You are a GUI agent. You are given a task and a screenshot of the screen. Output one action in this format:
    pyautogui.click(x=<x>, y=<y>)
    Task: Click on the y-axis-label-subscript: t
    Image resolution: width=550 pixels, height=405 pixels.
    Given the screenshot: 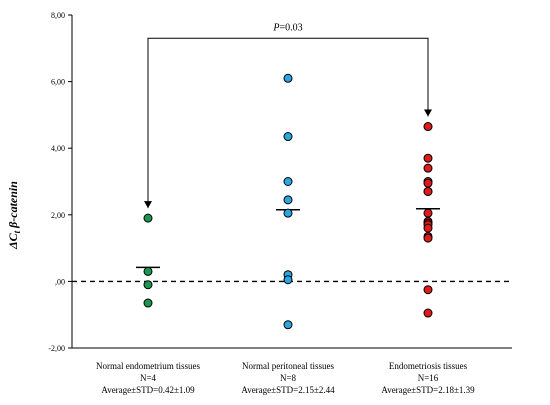 What is the action you would take?
    pyautogui.click(x=17, y=231)
    